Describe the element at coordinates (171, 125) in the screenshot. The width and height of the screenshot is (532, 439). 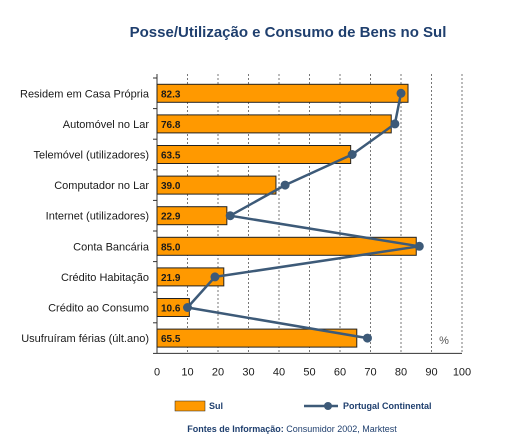
I see `data-label: 76.8` at that location.